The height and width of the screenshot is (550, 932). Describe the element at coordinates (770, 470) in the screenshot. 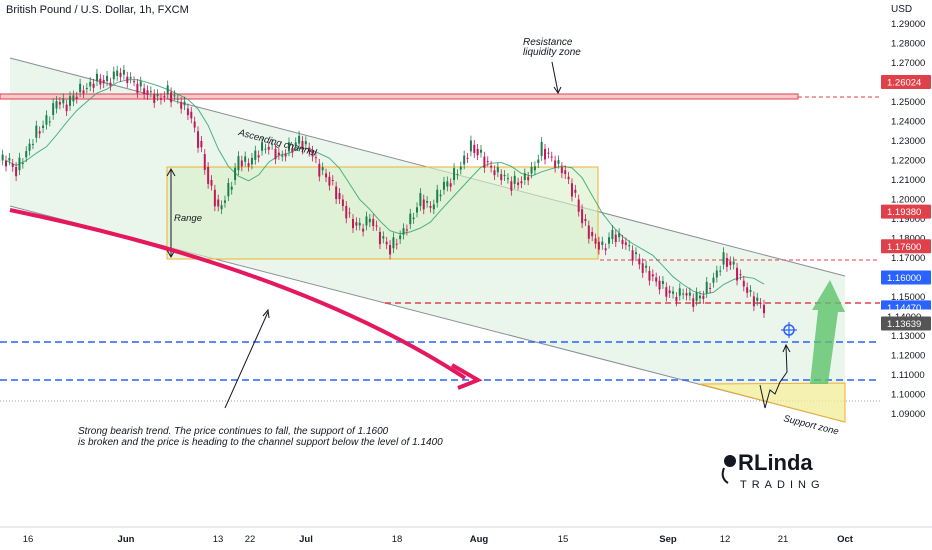

I see `linda-trading-logo: R Linda TRADING` at that location.